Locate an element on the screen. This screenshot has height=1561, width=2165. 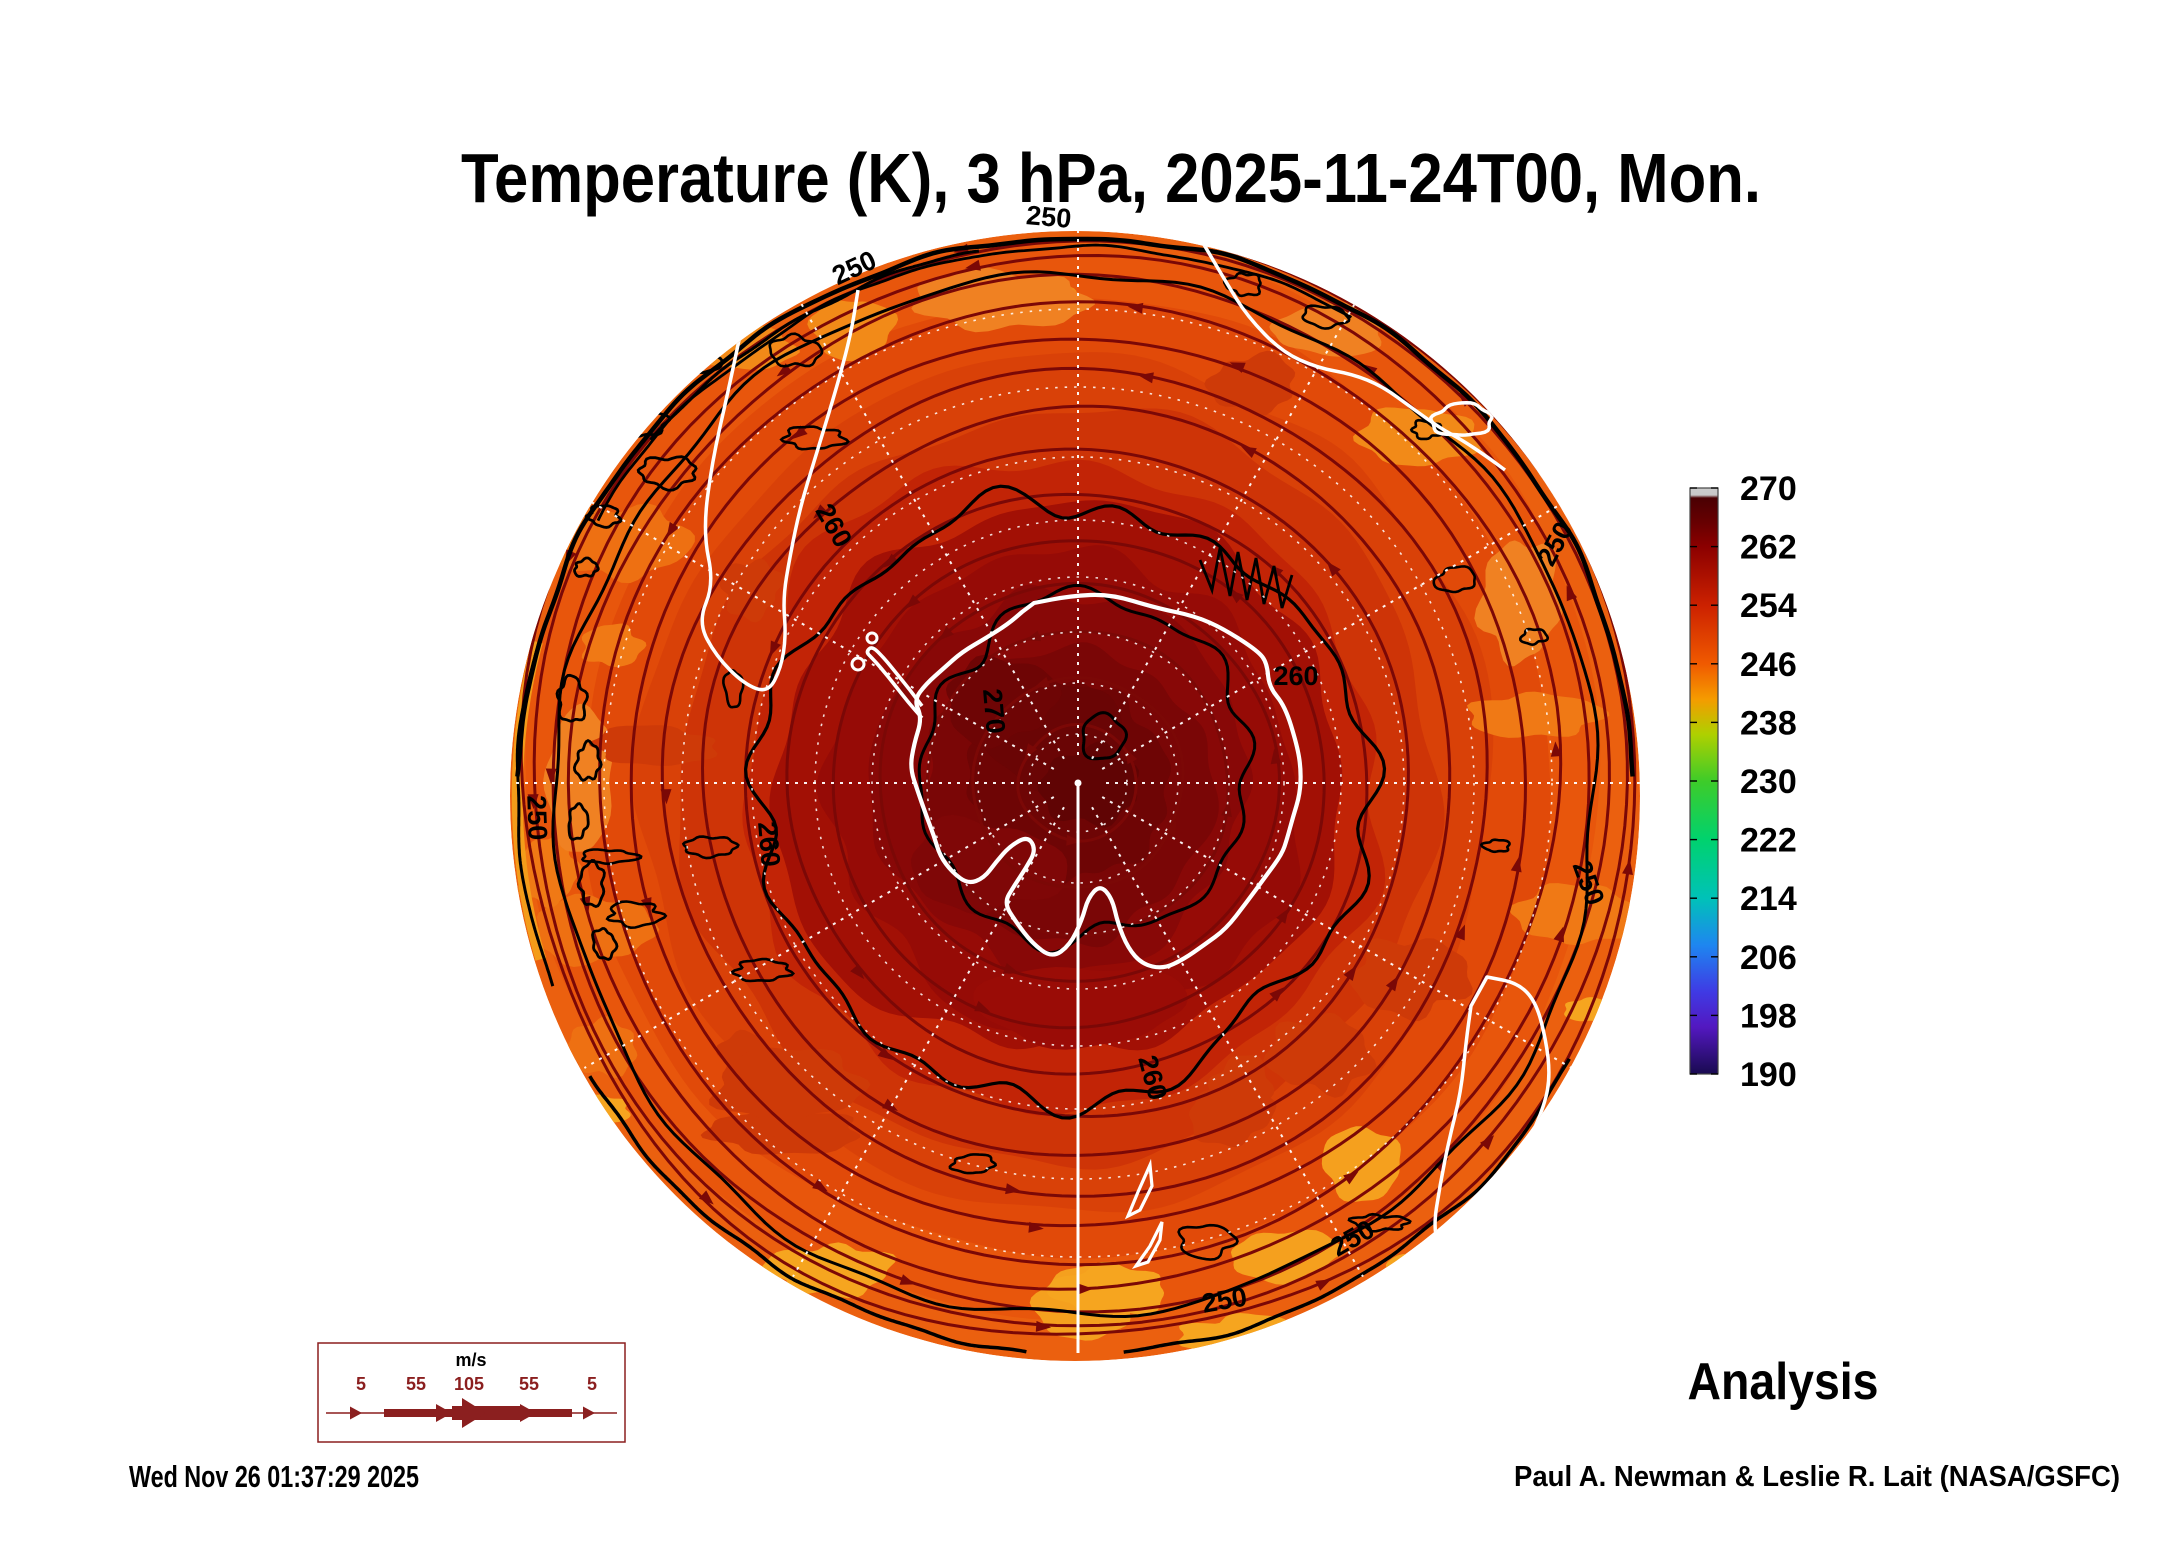
svg-text: 222 is located at coordinates (1768, 841).